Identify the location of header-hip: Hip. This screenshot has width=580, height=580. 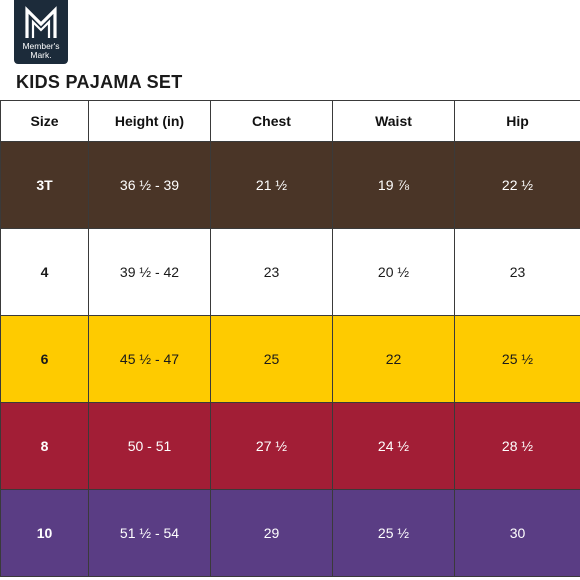
(517, 121).